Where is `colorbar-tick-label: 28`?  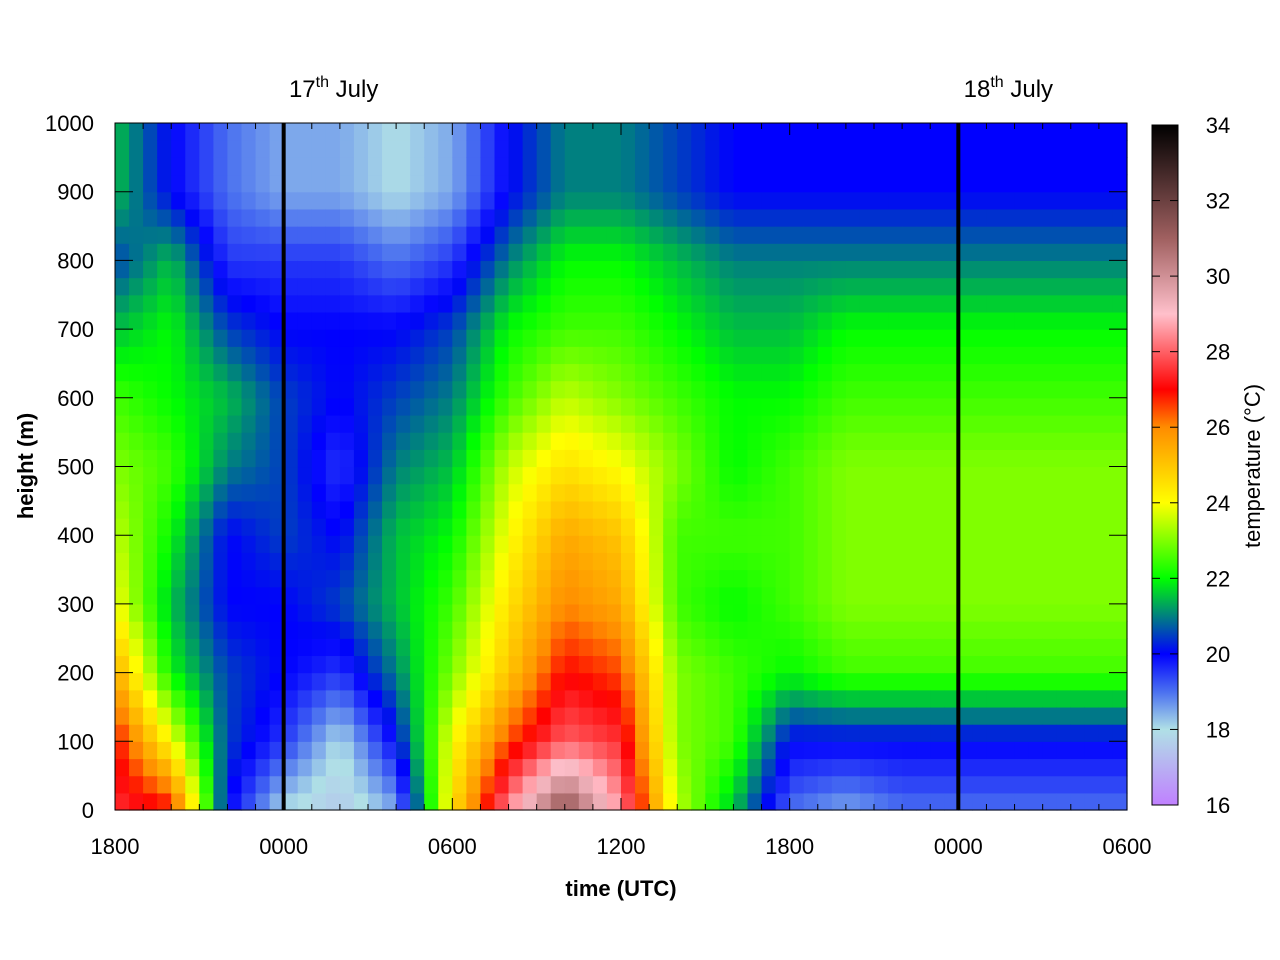 colorbar-tick-label: 28 is located at coordinates (1218, 352).